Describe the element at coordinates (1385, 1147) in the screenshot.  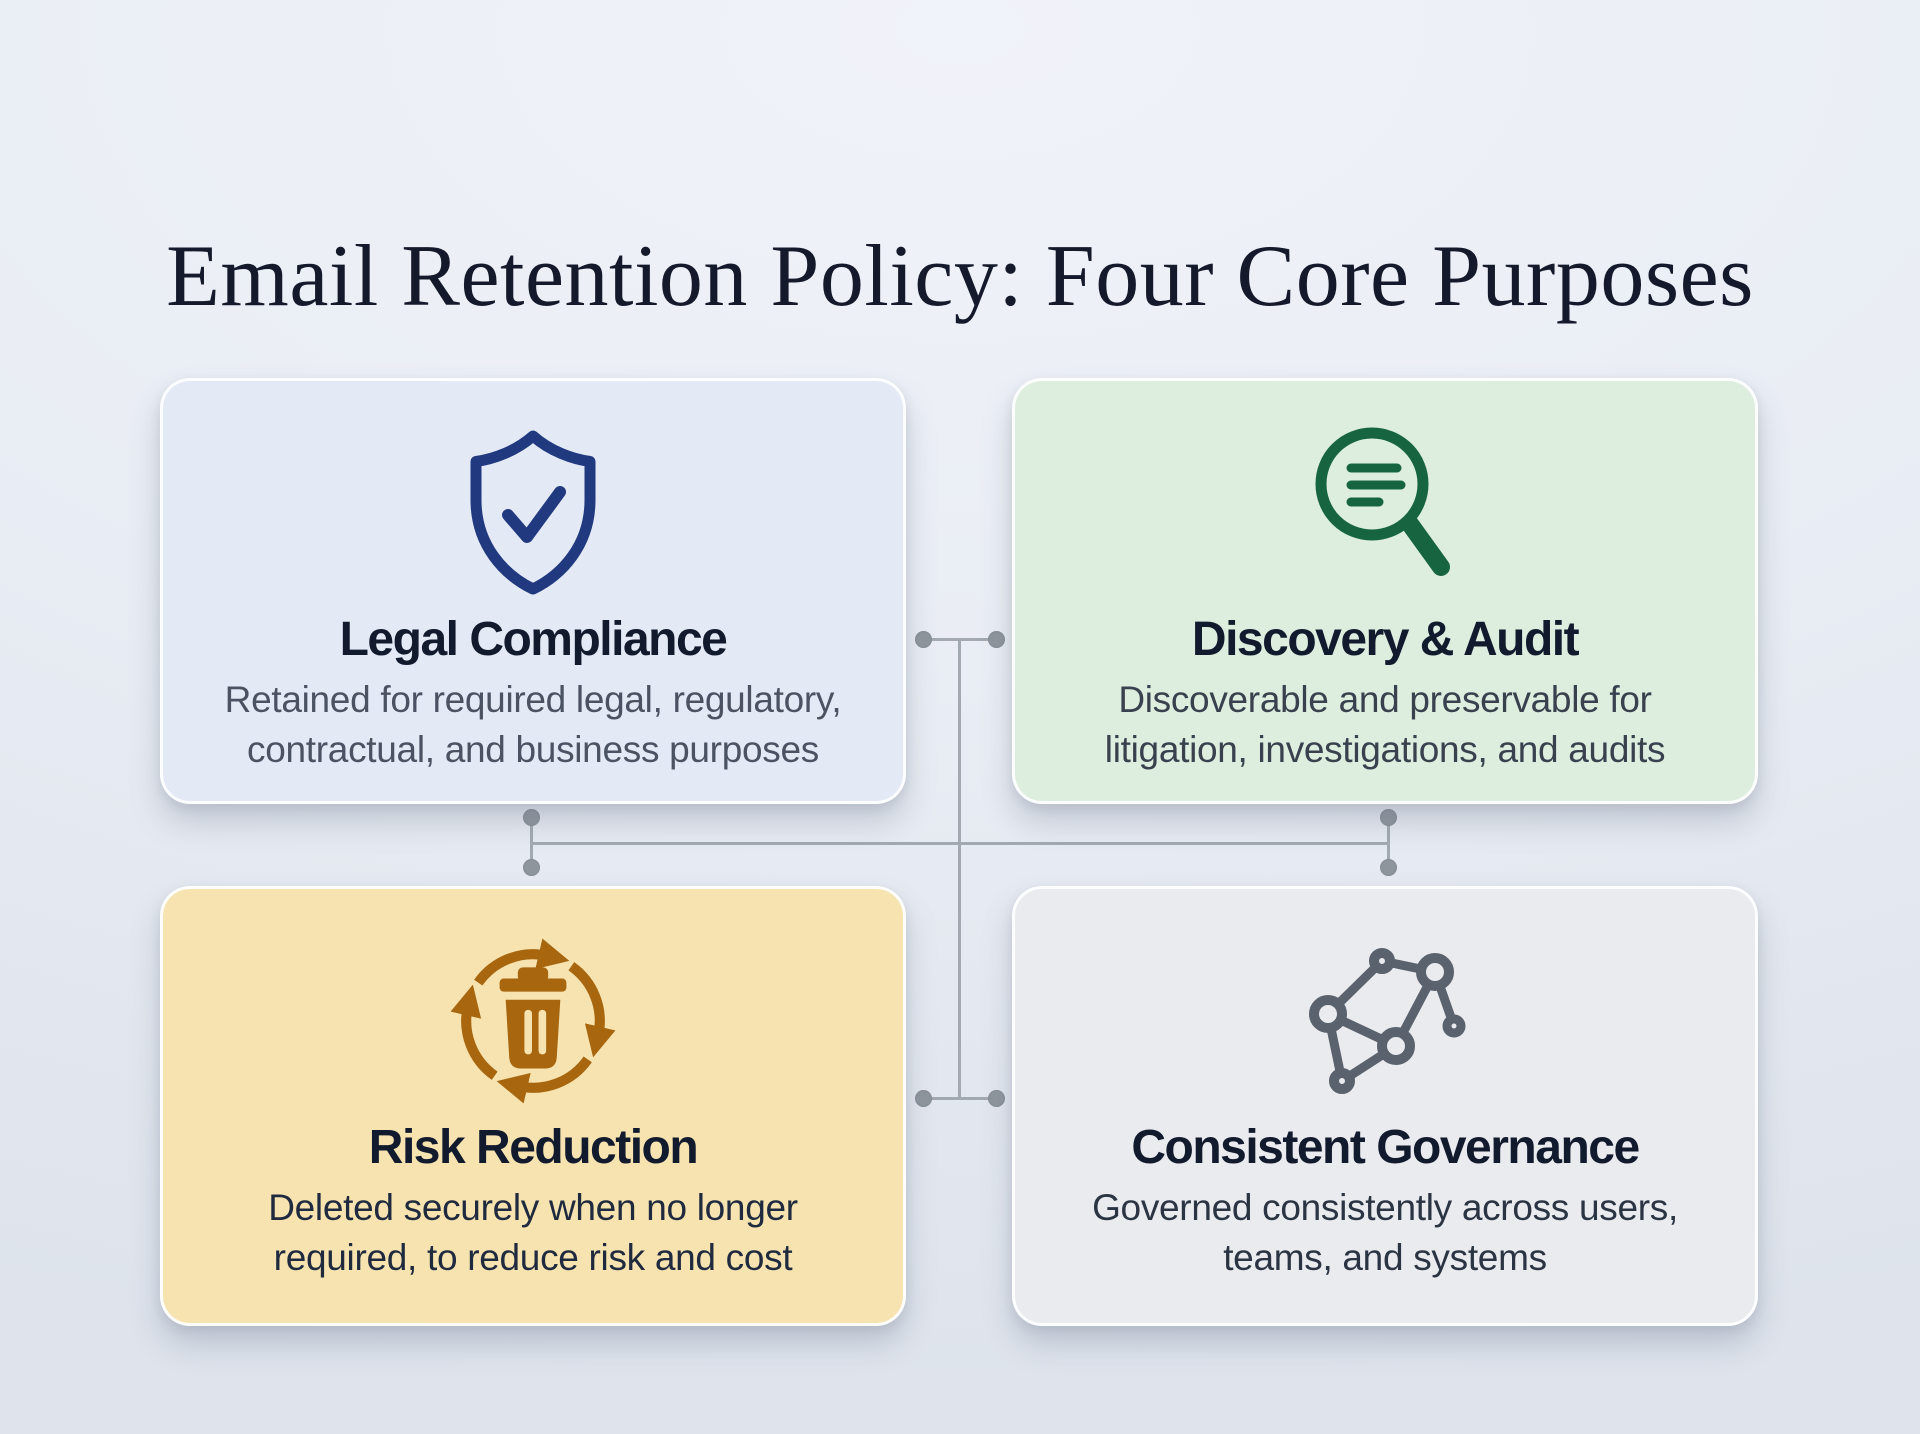
I see `card-title: Consistent Governance` at that location.